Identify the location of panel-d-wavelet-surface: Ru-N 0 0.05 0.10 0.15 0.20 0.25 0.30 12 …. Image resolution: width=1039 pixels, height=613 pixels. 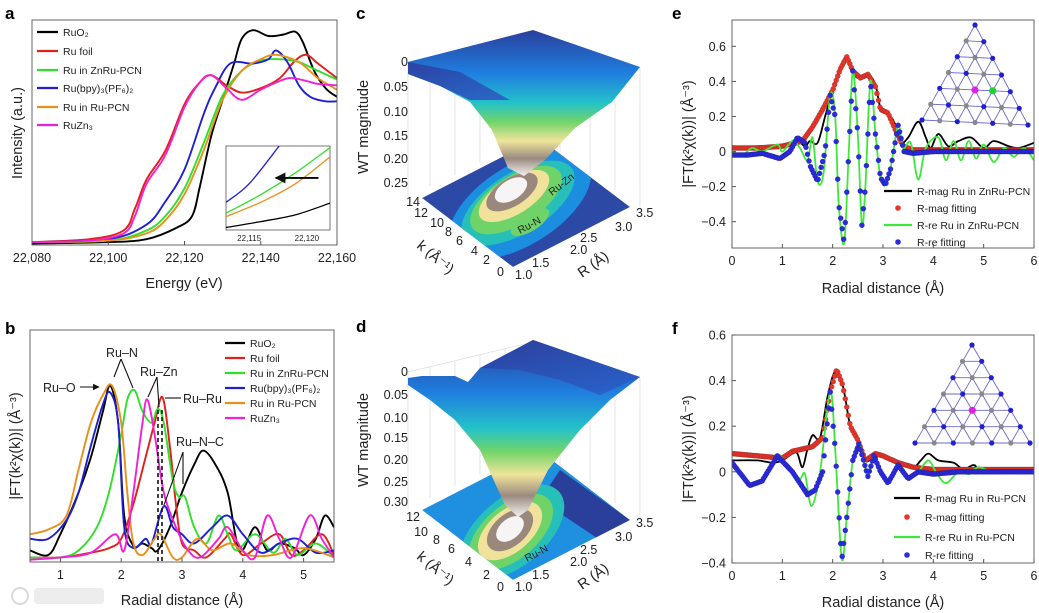
(504, 467).